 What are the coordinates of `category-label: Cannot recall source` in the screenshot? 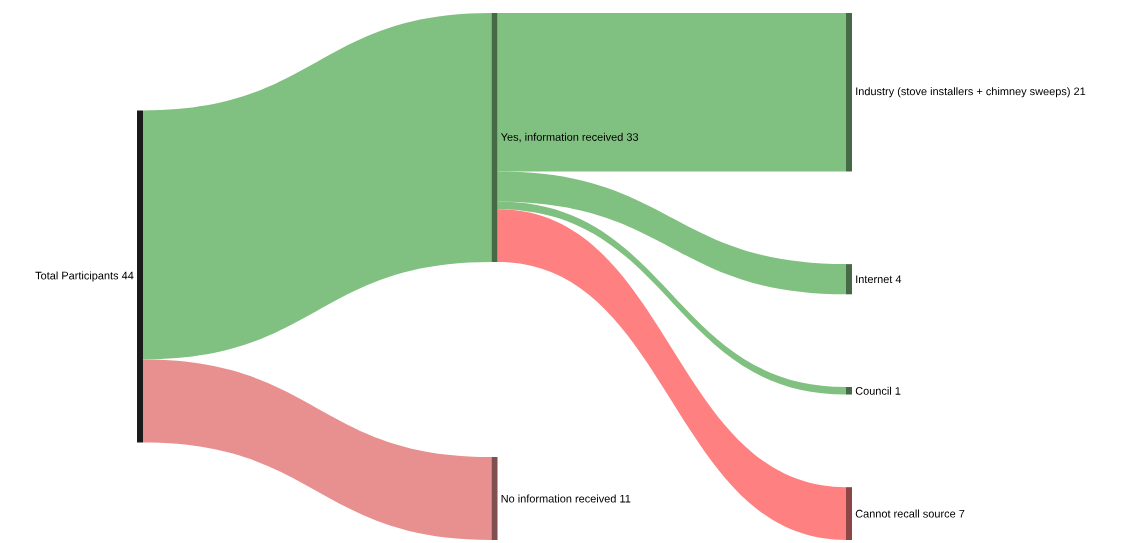 It's located at (905, 513).